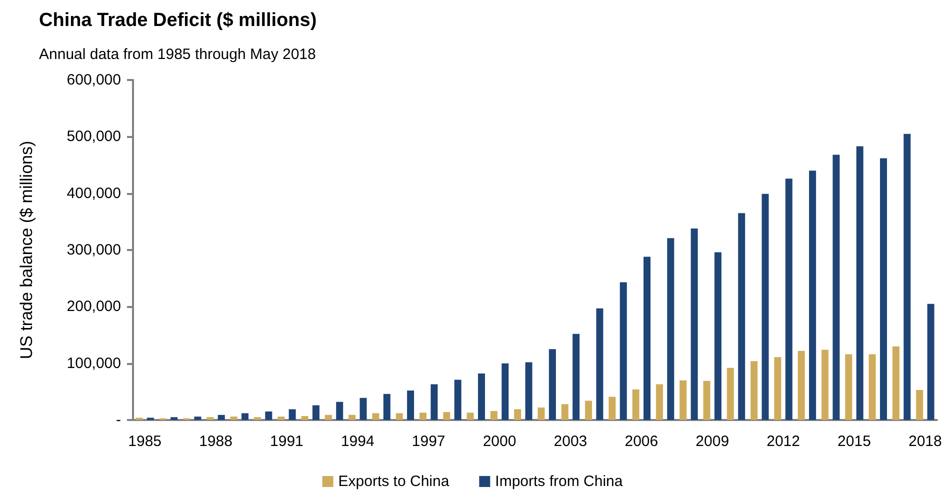 This screenshot has width=945, height=498. I want to click on y-tick-label: 300,000, so click(93, 250).